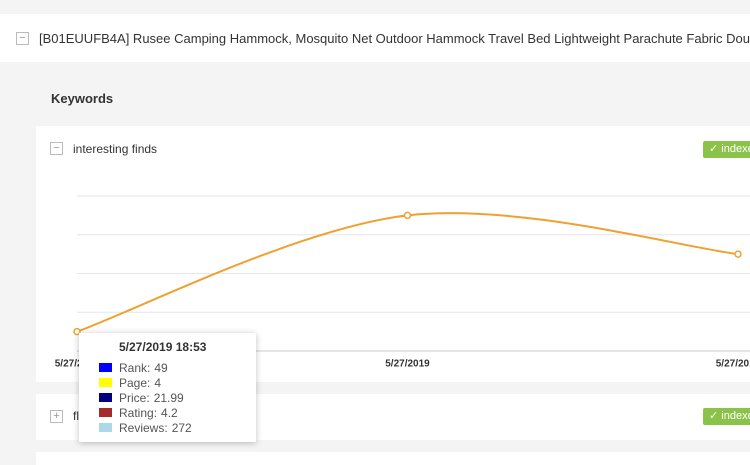 The image size is (750, 465). What do you see at coordinates (138, 412) in the screenshot?
I see `tooltip-label: Rating:` at bounding box center [138, 412].